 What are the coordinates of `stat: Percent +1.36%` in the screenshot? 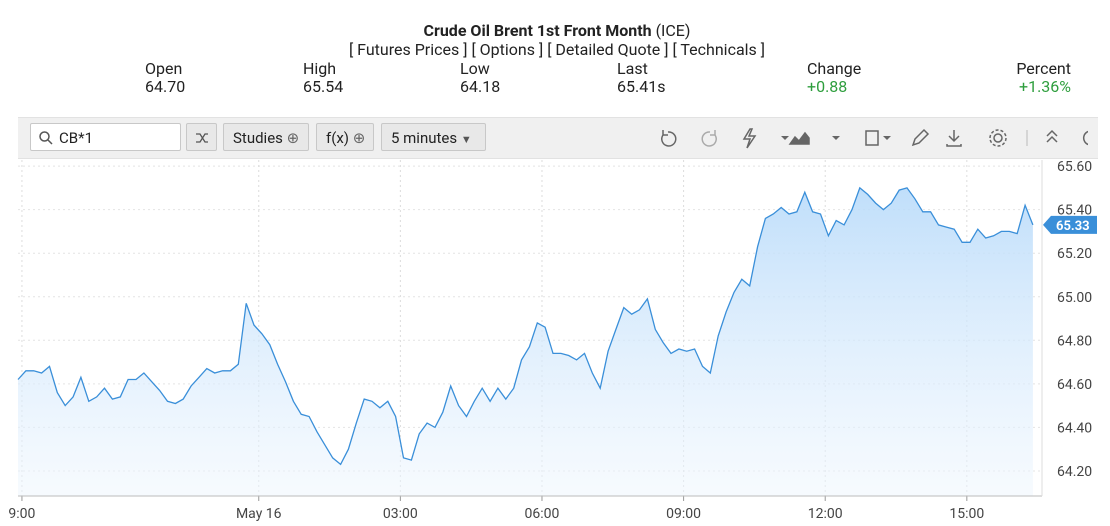 It's located at (1043, 78).